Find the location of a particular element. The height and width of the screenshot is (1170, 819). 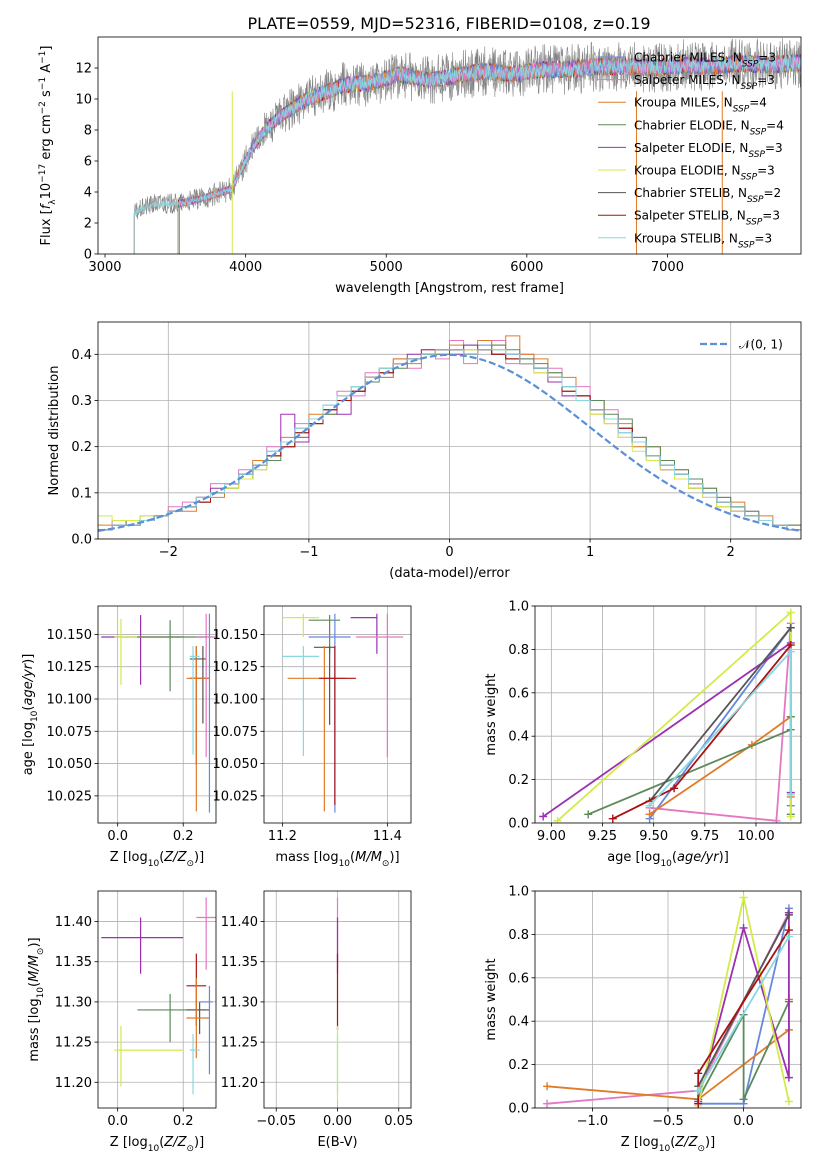

x-tick-label: 0.2 is located at coordinates (183, 1121).